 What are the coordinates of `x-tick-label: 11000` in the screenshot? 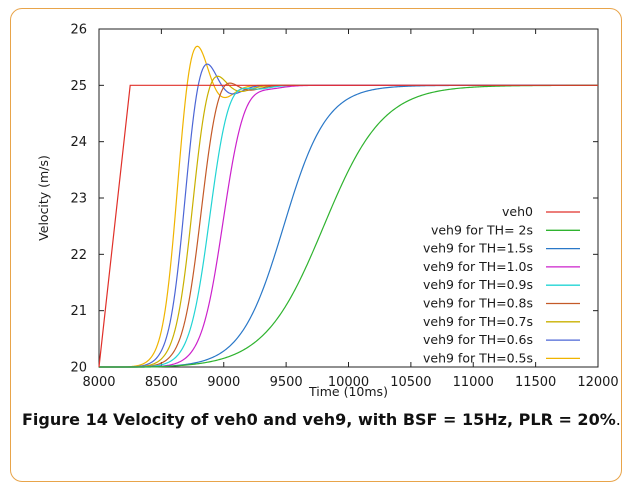 It's located at (473, 382).